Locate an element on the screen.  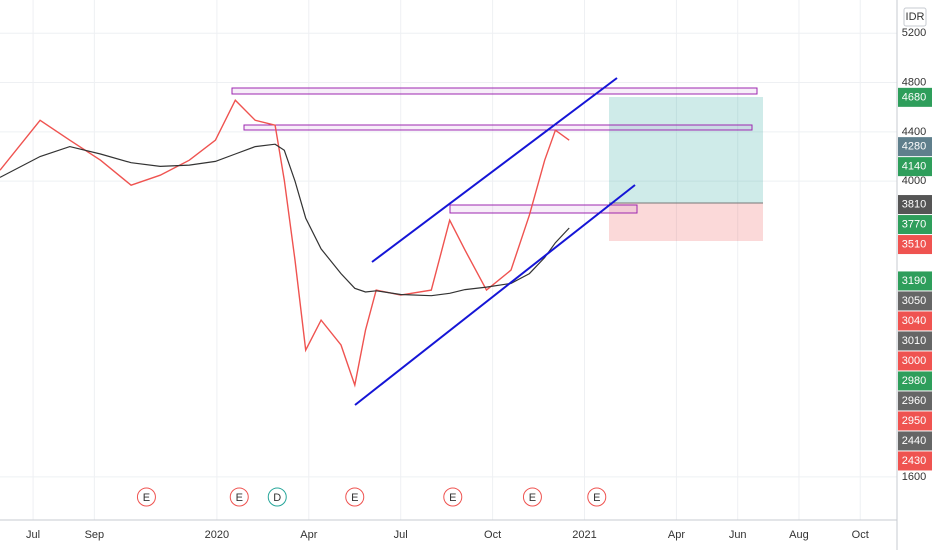
price-label: 3000 is located at coordinates (914, 361).